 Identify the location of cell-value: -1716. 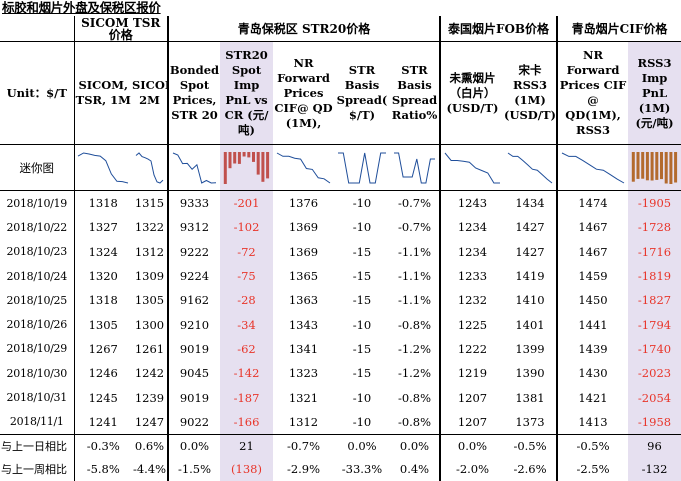
(654, 251).